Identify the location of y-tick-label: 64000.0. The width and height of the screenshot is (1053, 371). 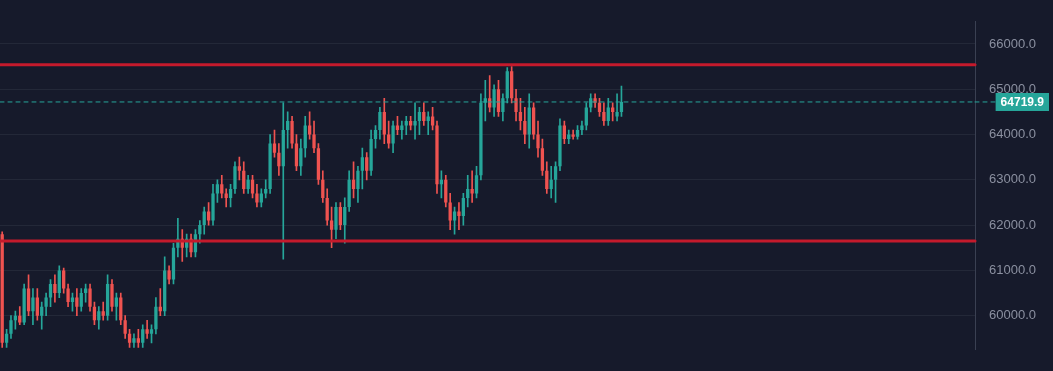
(1012, 134).